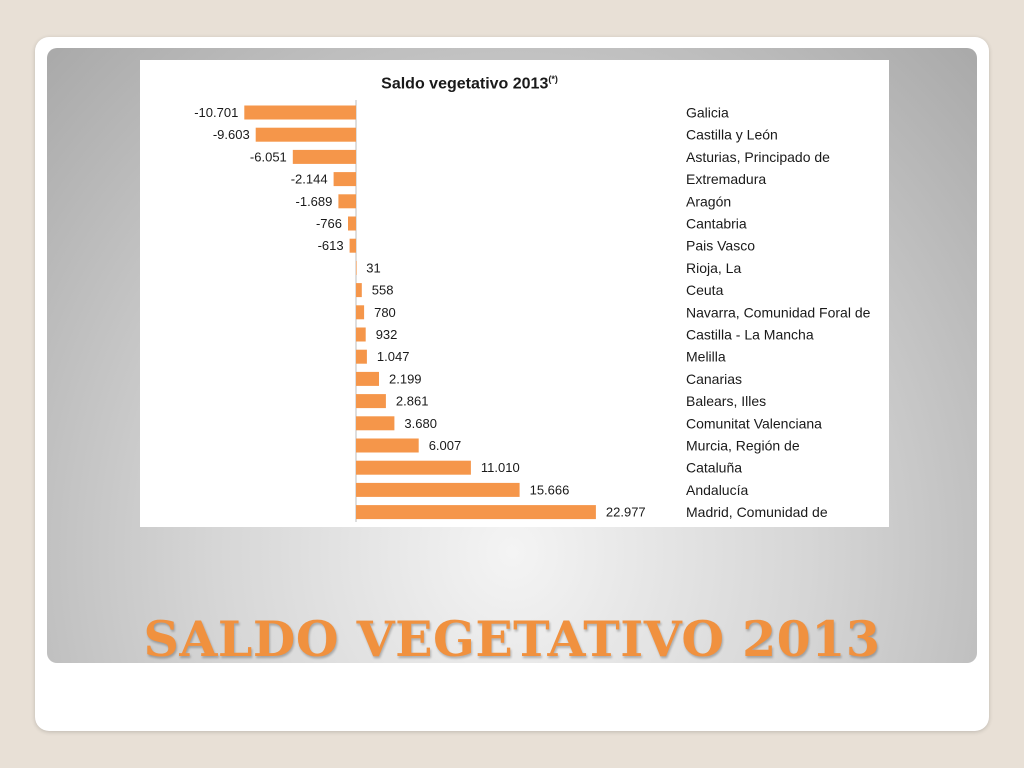 This screenshot has height=768, width=1024. What do you see at coordinates (268, 156) in the screenshot?
I see `value-label: -6.051` at bounding box center [268, 156].